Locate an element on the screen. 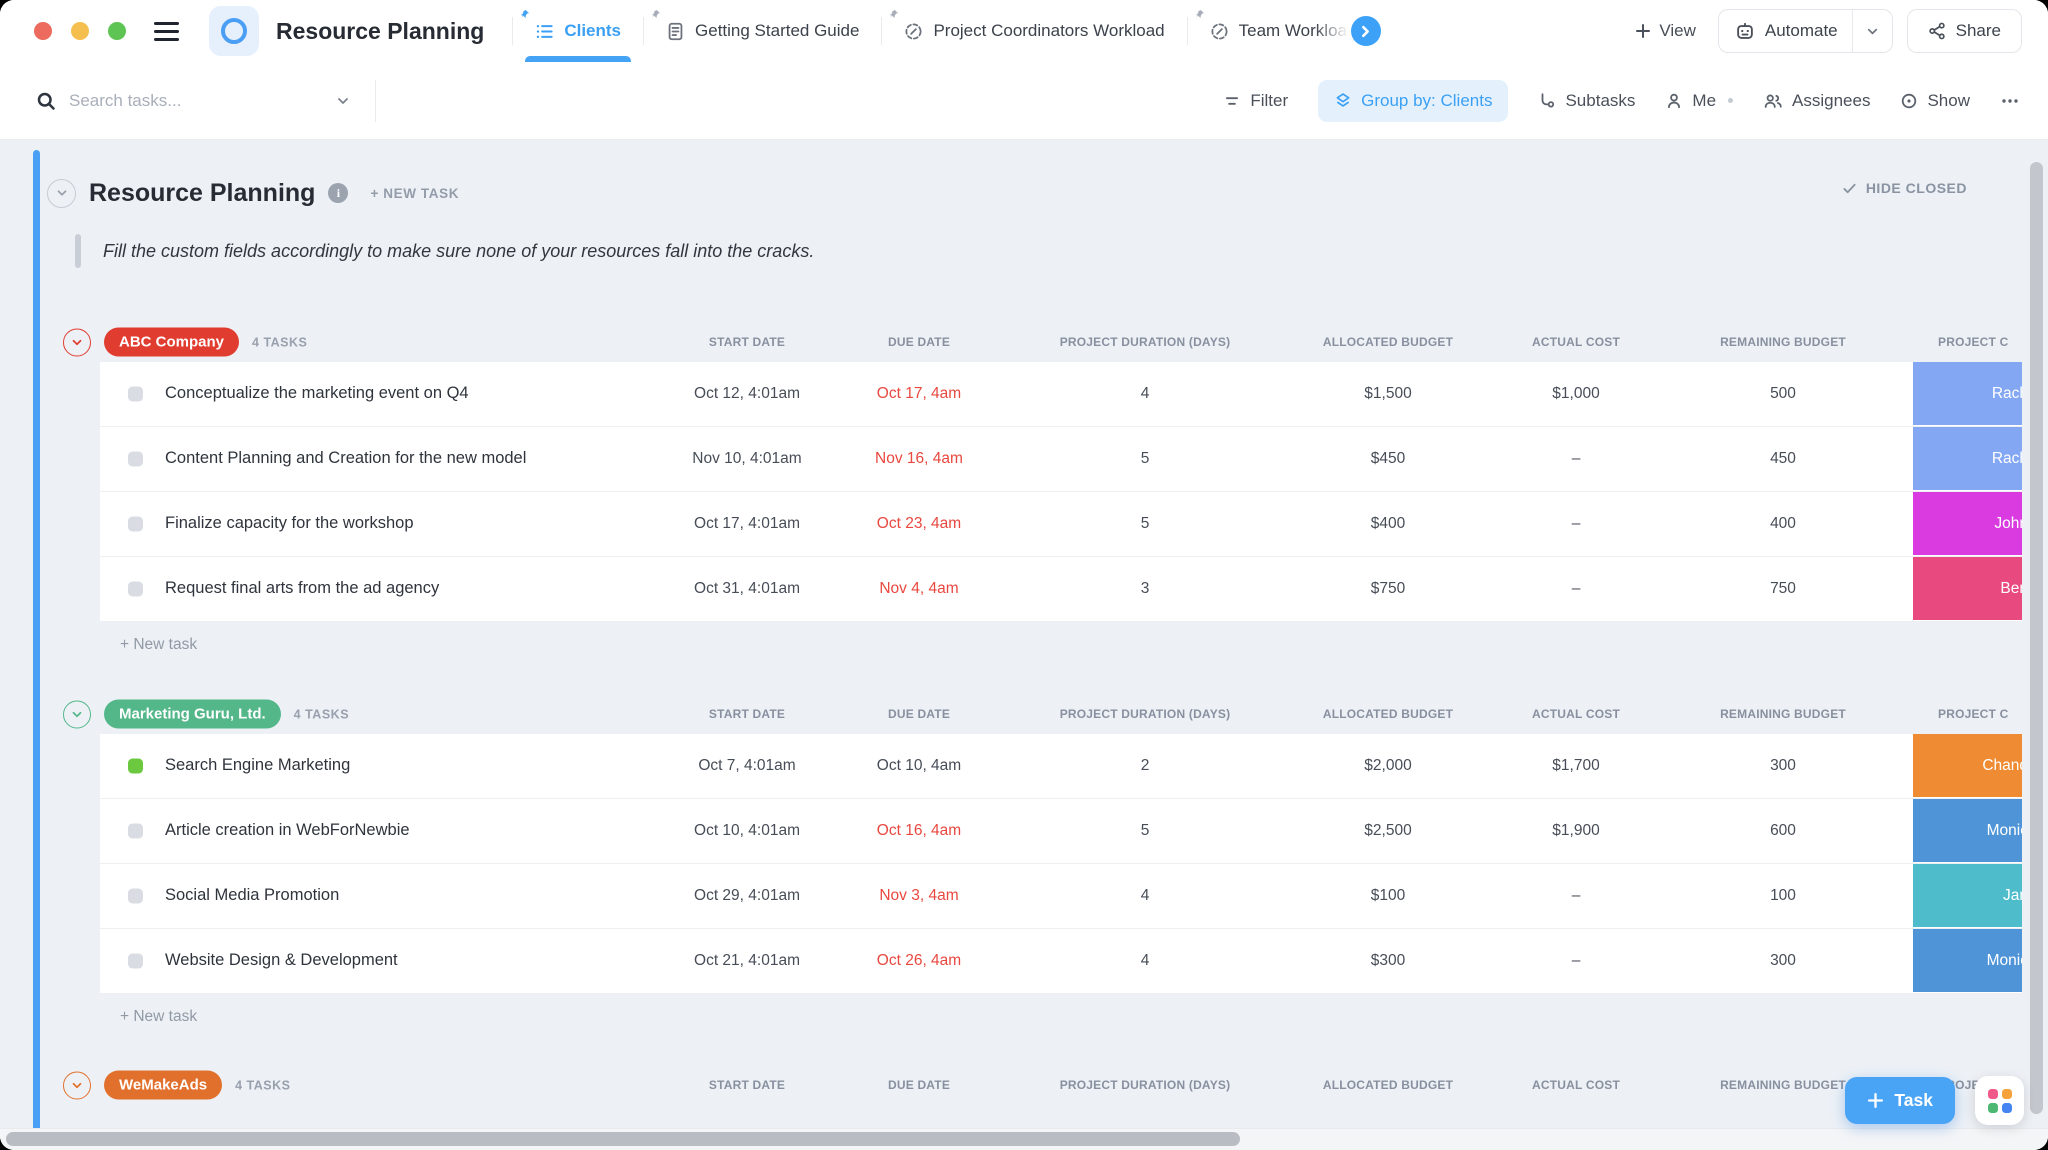 The height and width of the screenshot is (1150, 2048). remaining-budget-cell: 450 is located at coordinates (1783, 458).